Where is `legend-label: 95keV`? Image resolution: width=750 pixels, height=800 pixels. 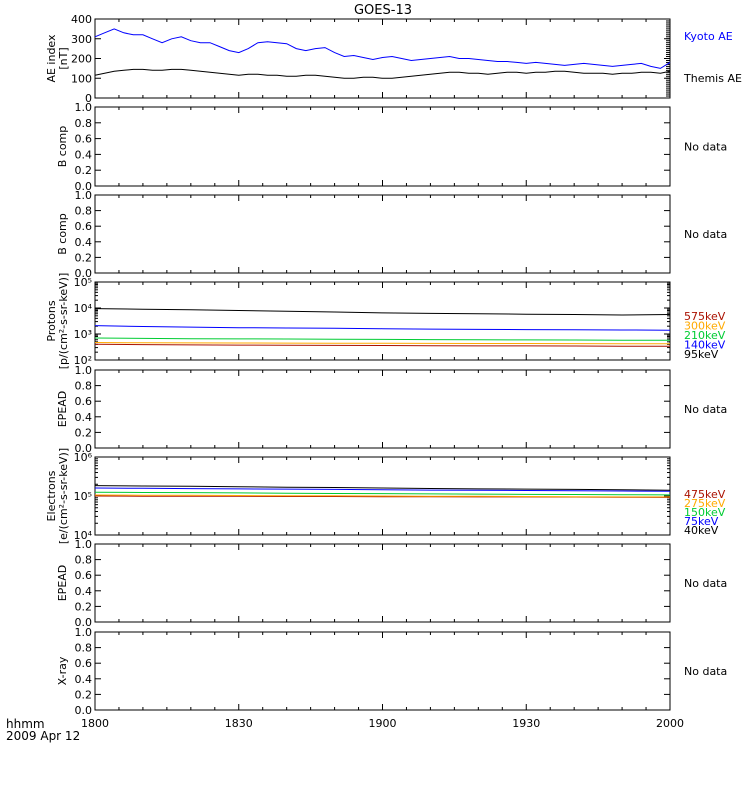
legend-label: 95keV is located at coordinates (701, 354).